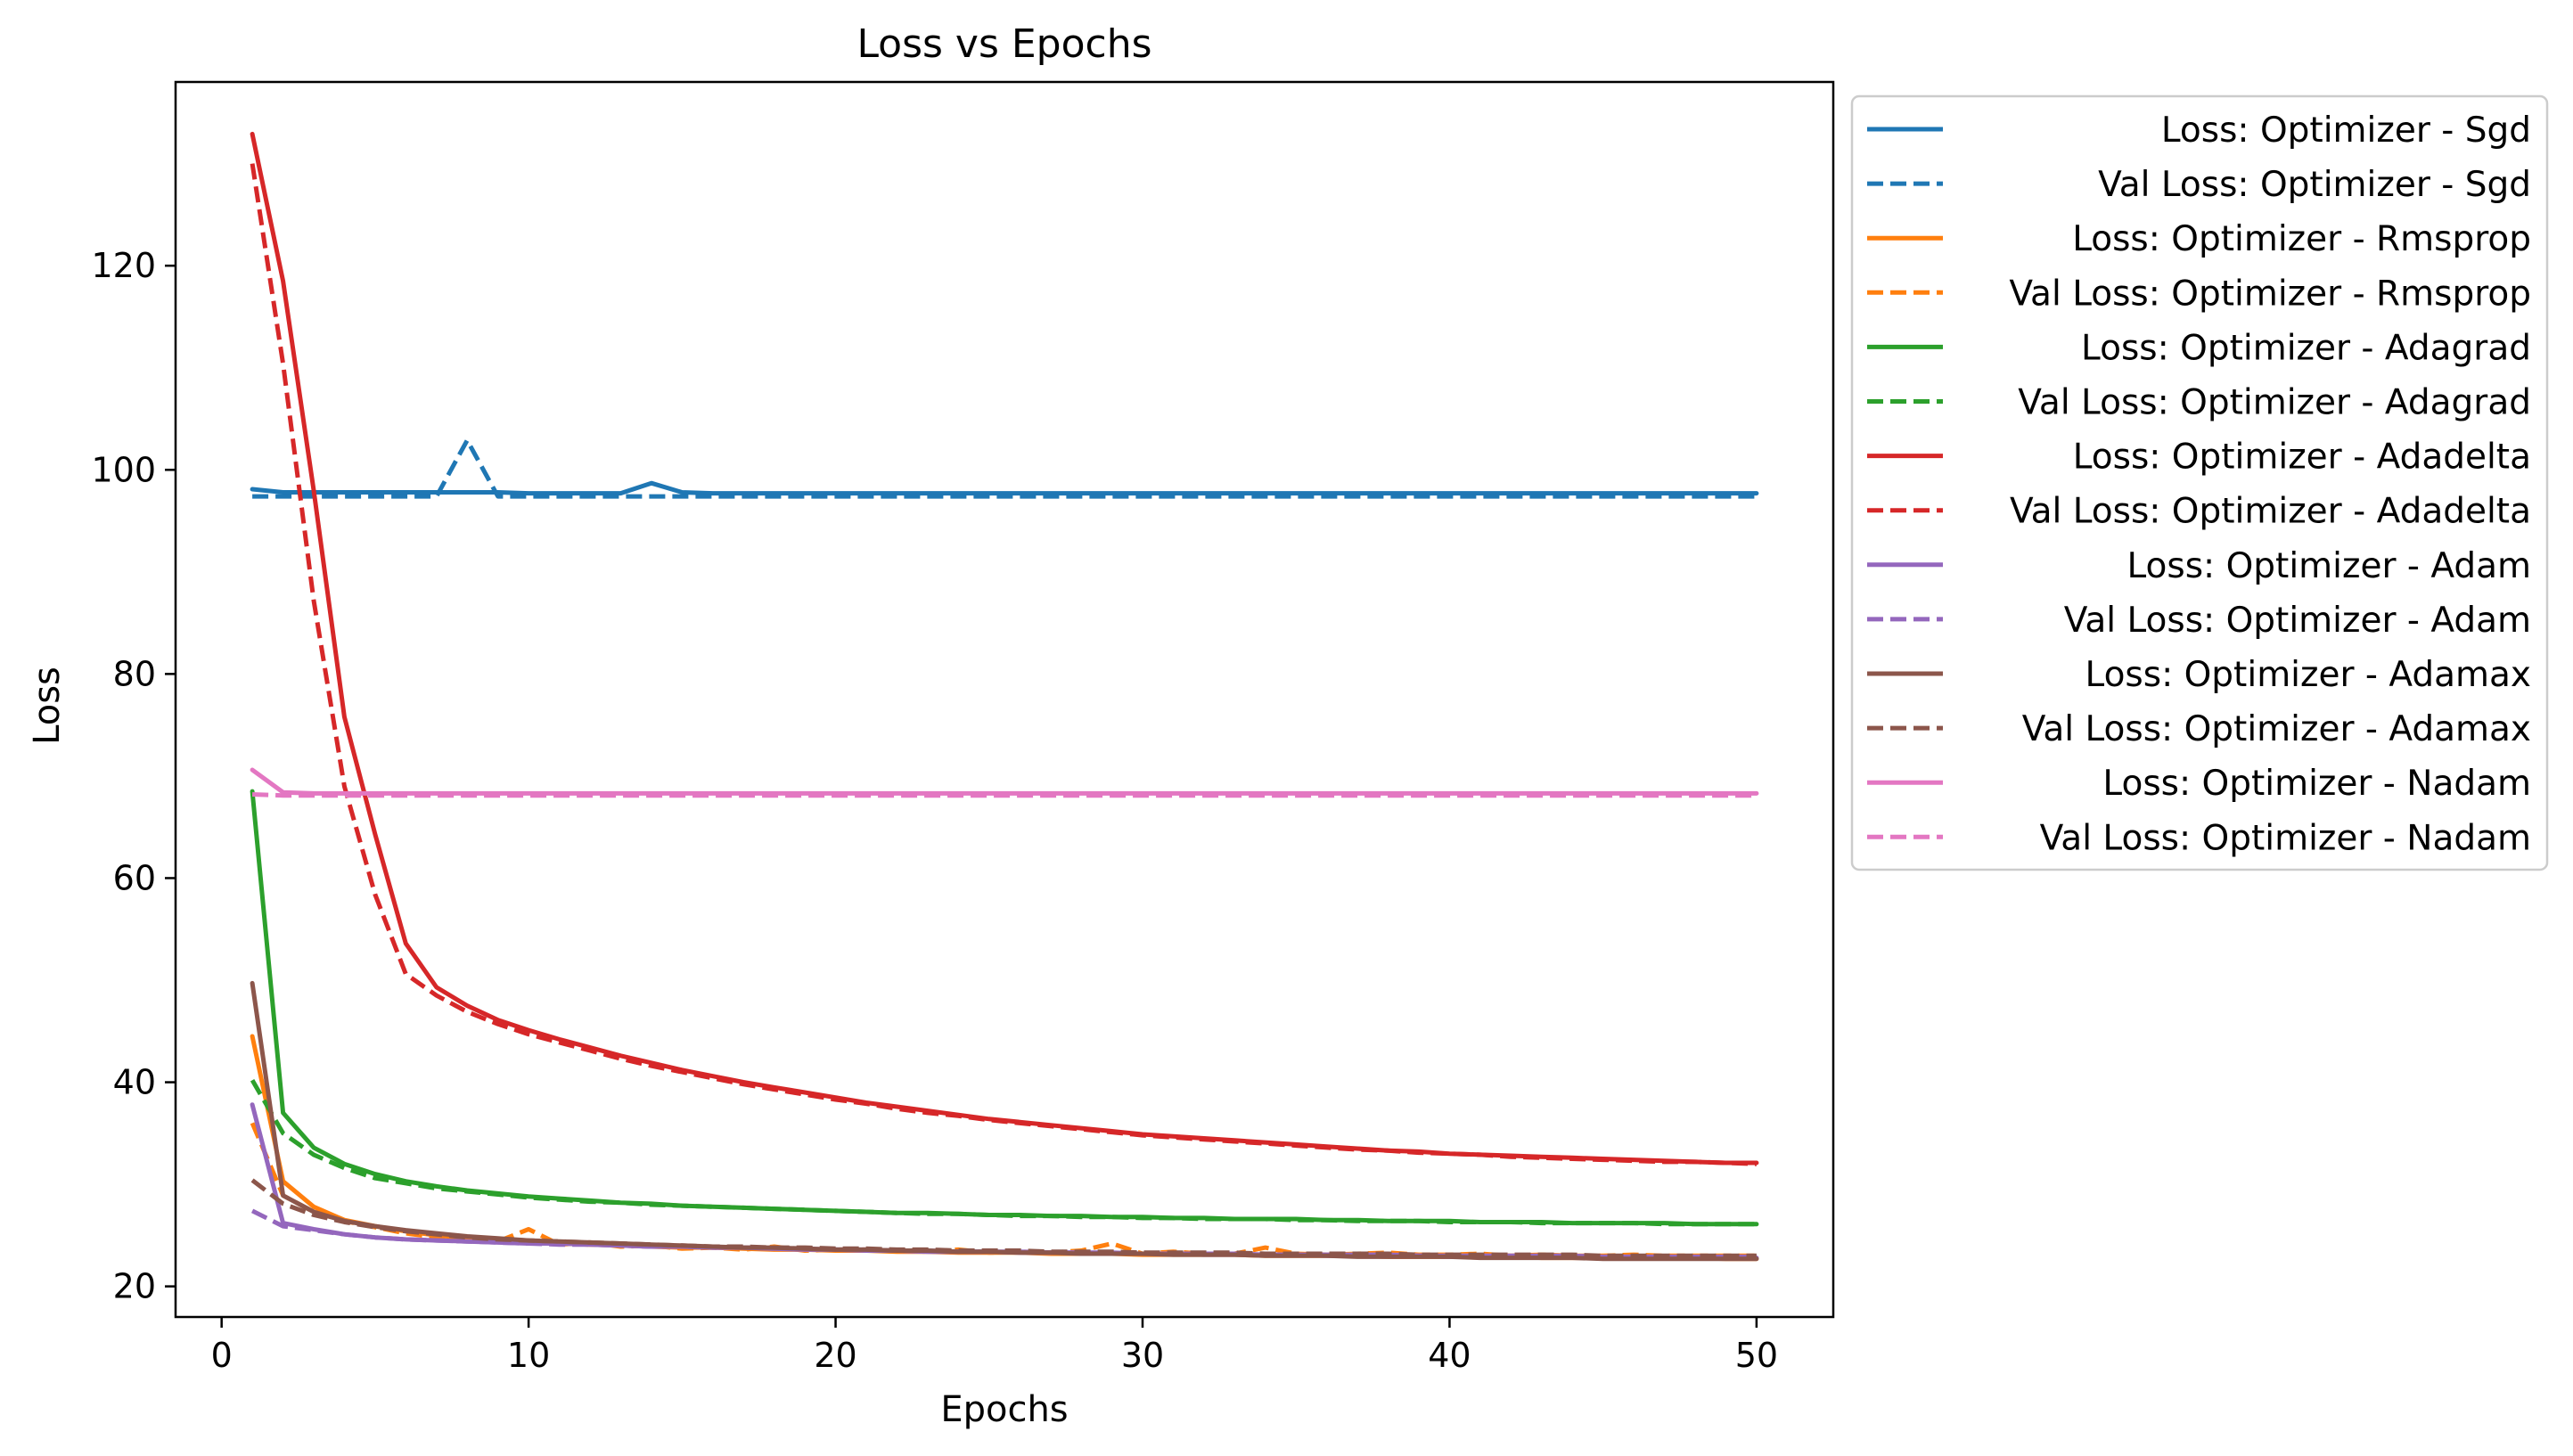  I want to click on x-tick-label: 30, so click(1142, 1356).